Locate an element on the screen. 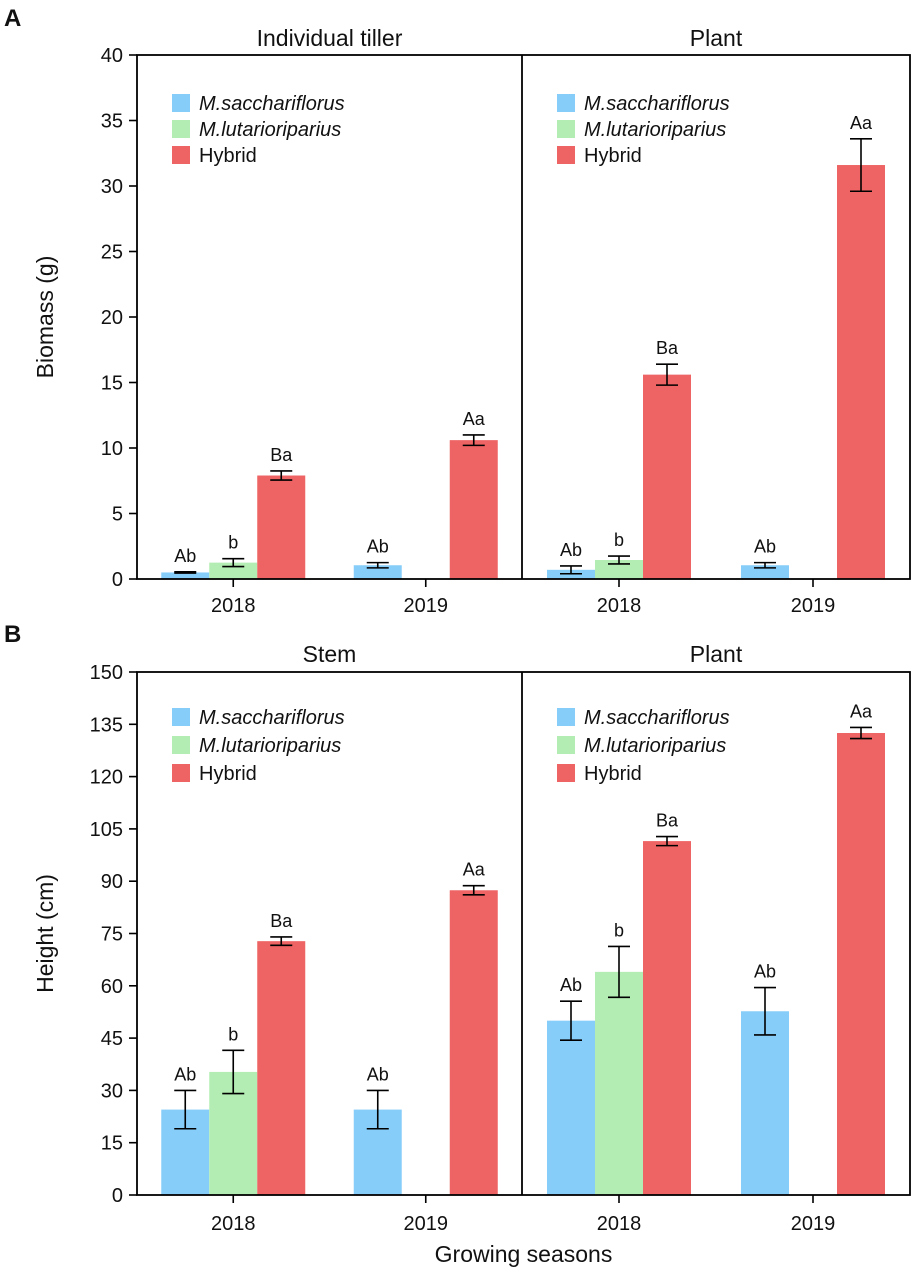 The height and width of the screenshot is (1272, 917). y-tick-label: 150 is located at coordinates (106, 673).